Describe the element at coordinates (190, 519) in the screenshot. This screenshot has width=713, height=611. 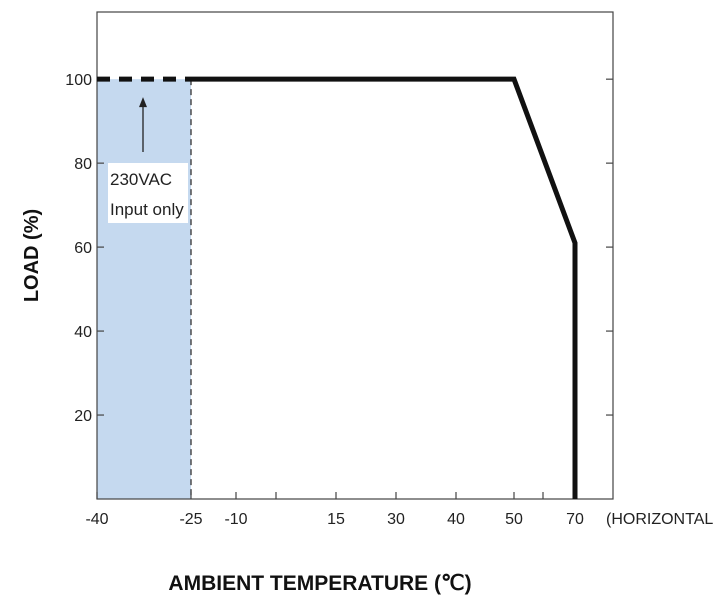
I see `x-tick-label: -25` at that location.